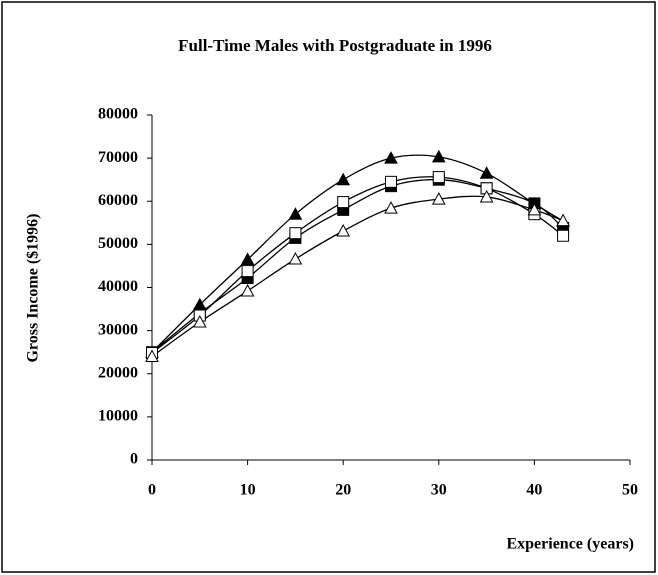 The image size is (658, 575). I want to click on y-tick-label: 20000, so click(118, 372).